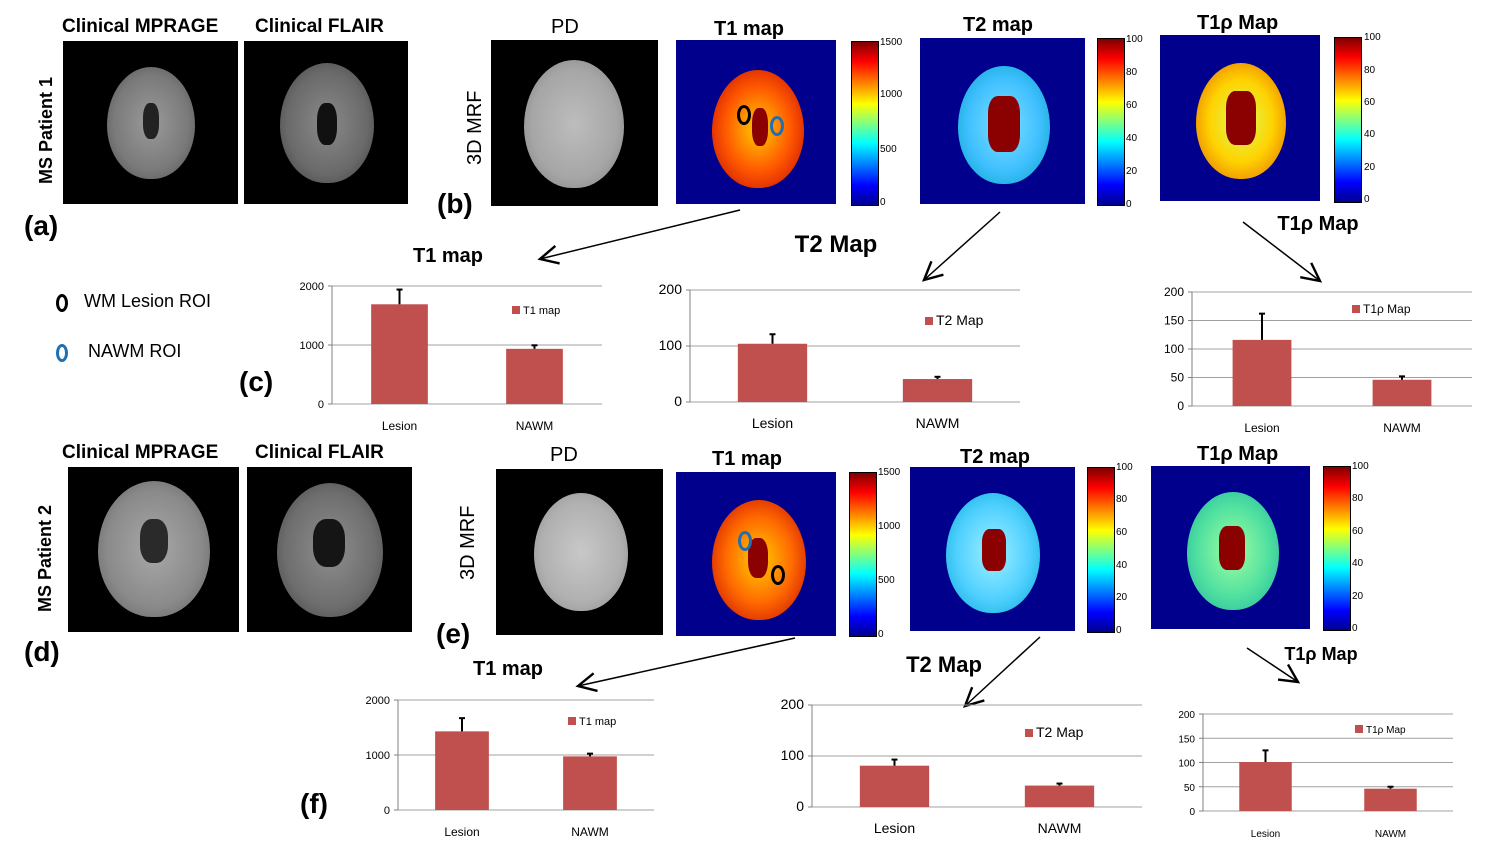  Describe the element at coordinates (1002, 672) in the screenshot. I see `arrow-p2-t2` at that location.